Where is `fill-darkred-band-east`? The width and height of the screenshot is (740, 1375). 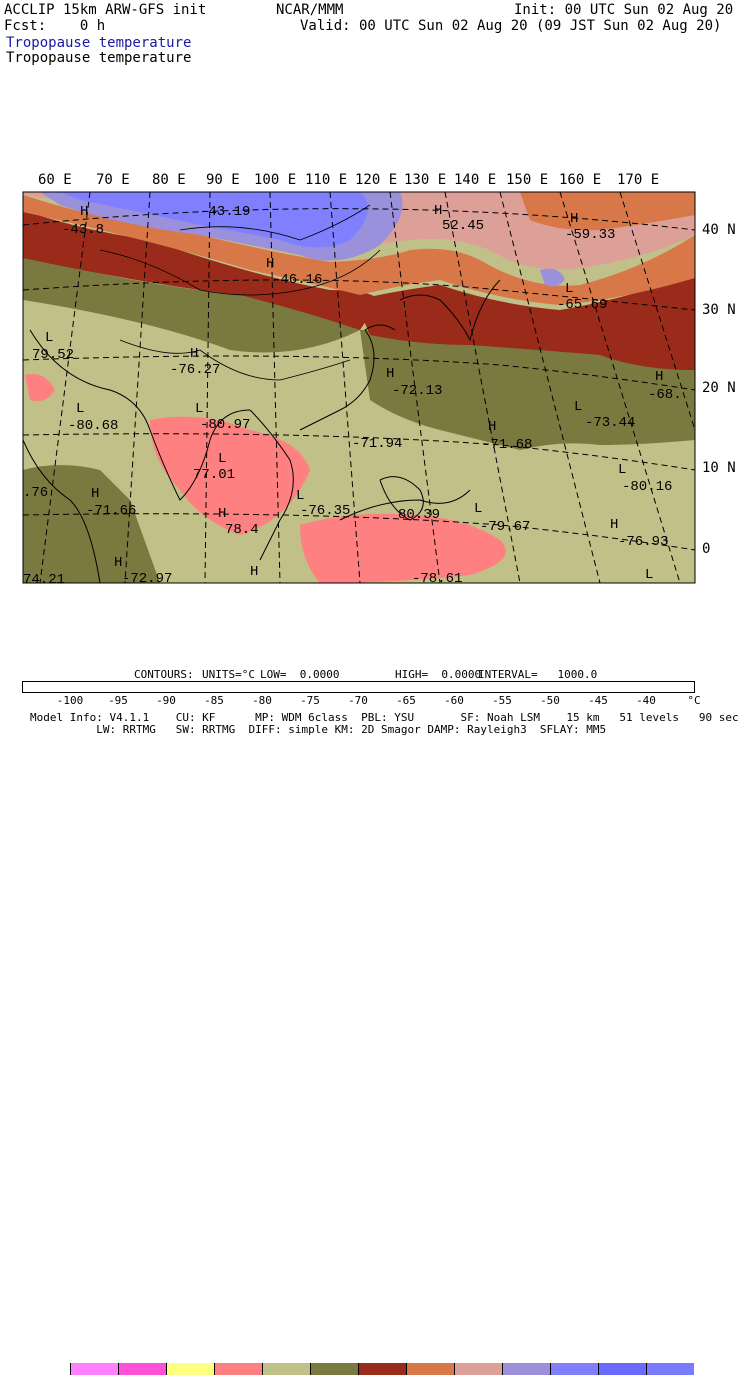 fill-darkred-band-east is located at coordinates (525, 322).